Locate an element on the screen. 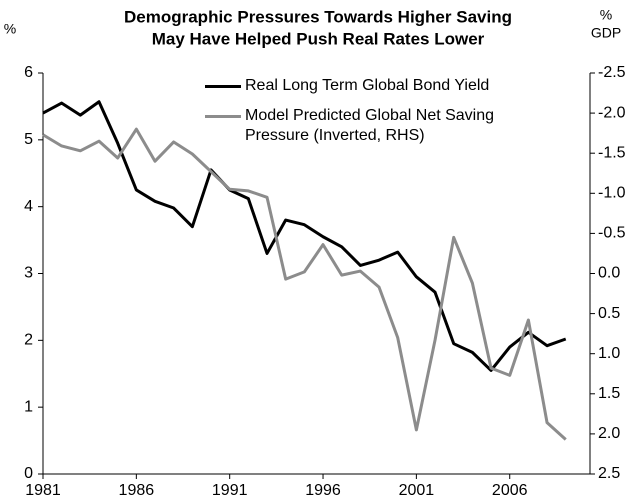 This screenshot has width=633, height=500. x-tick-label: 1981 is located at coordinates (43, 490).